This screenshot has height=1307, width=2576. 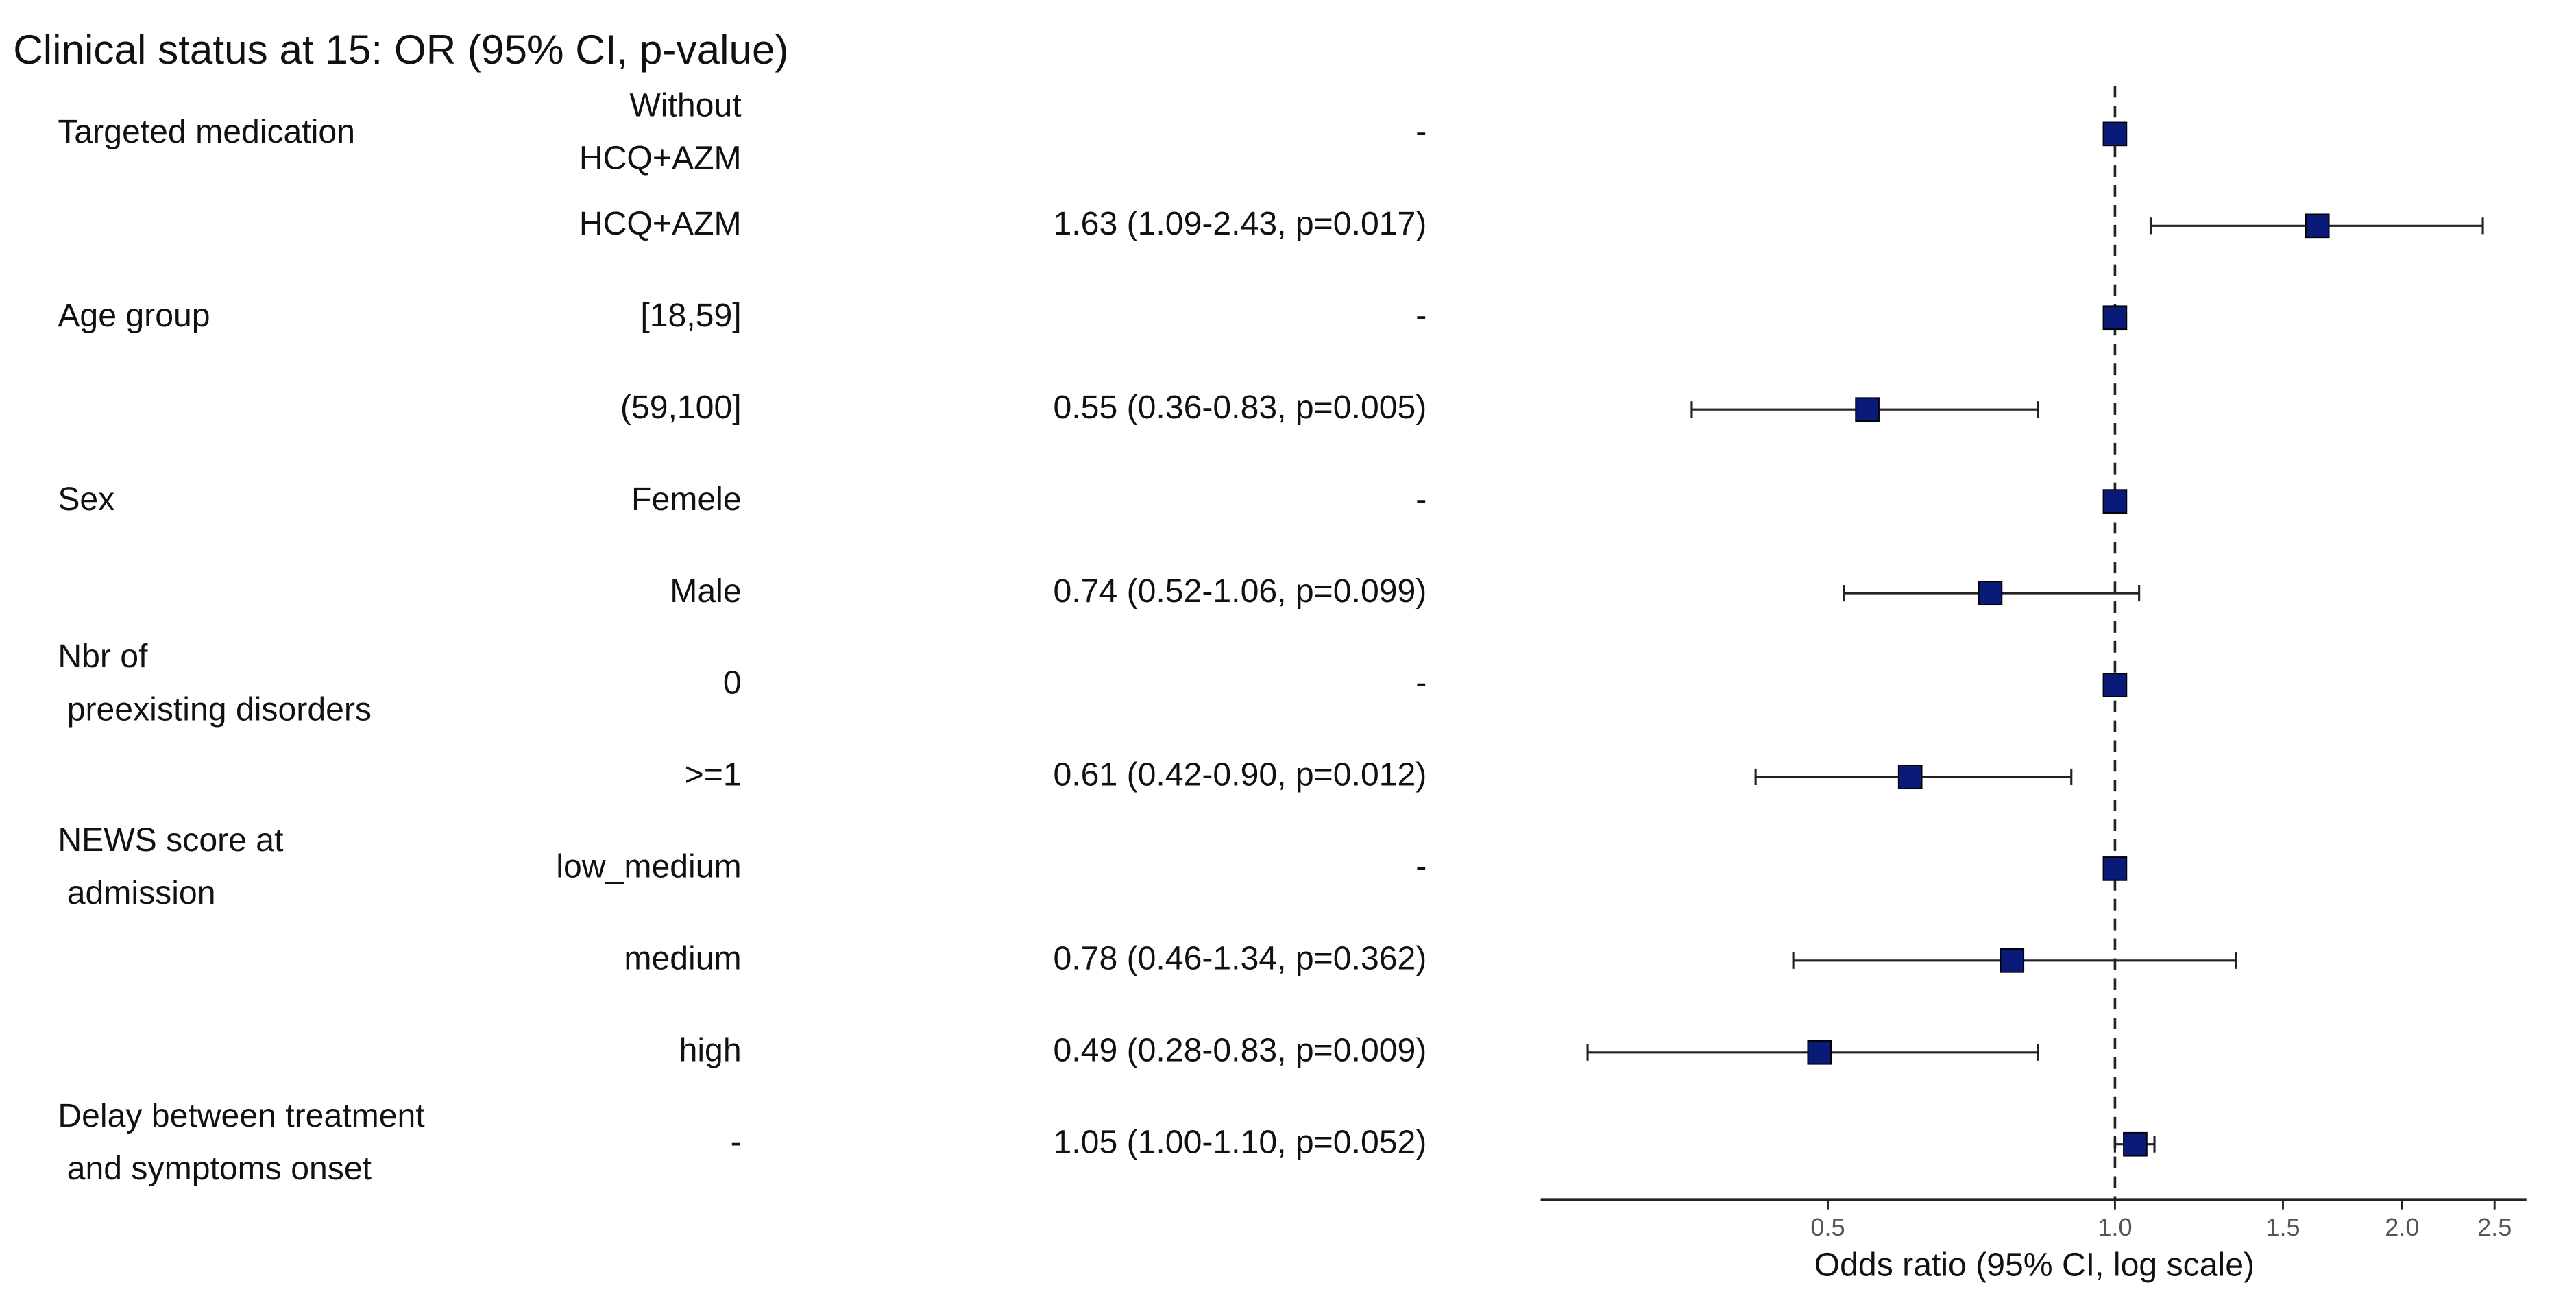 I want to click on estimate-label: 1.63 (1.09-2.43, p=0.017), so click(x=1240, y=223).